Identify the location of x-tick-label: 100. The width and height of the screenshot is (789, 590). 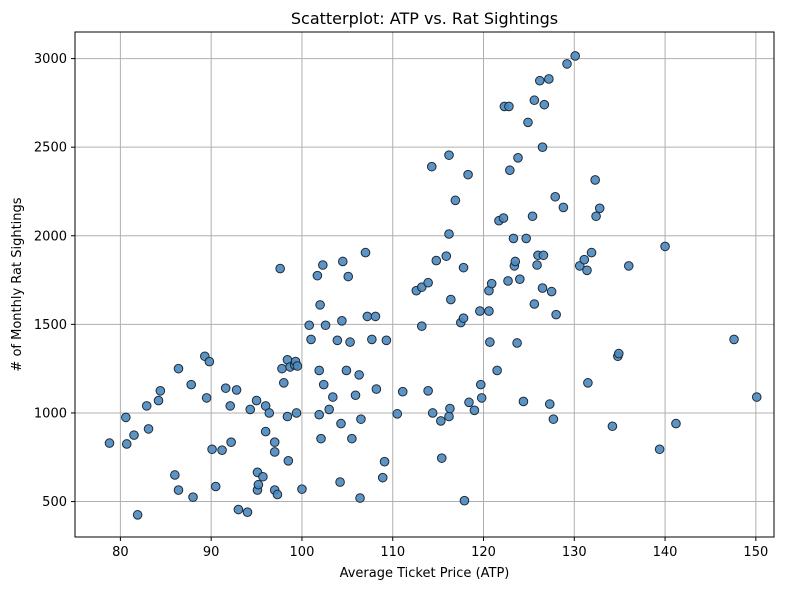
(302, 552).